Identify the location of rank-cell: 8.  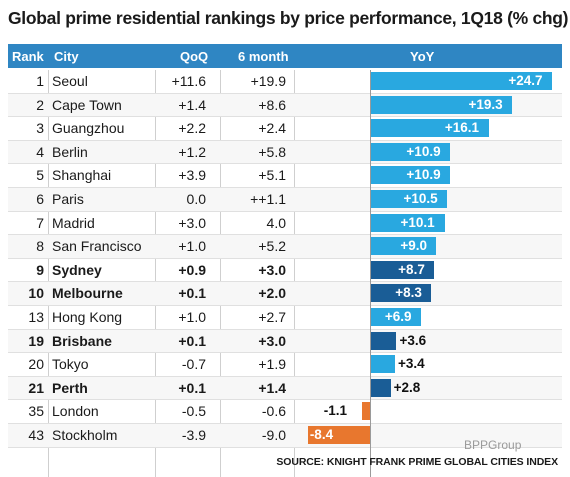
(40, 246).